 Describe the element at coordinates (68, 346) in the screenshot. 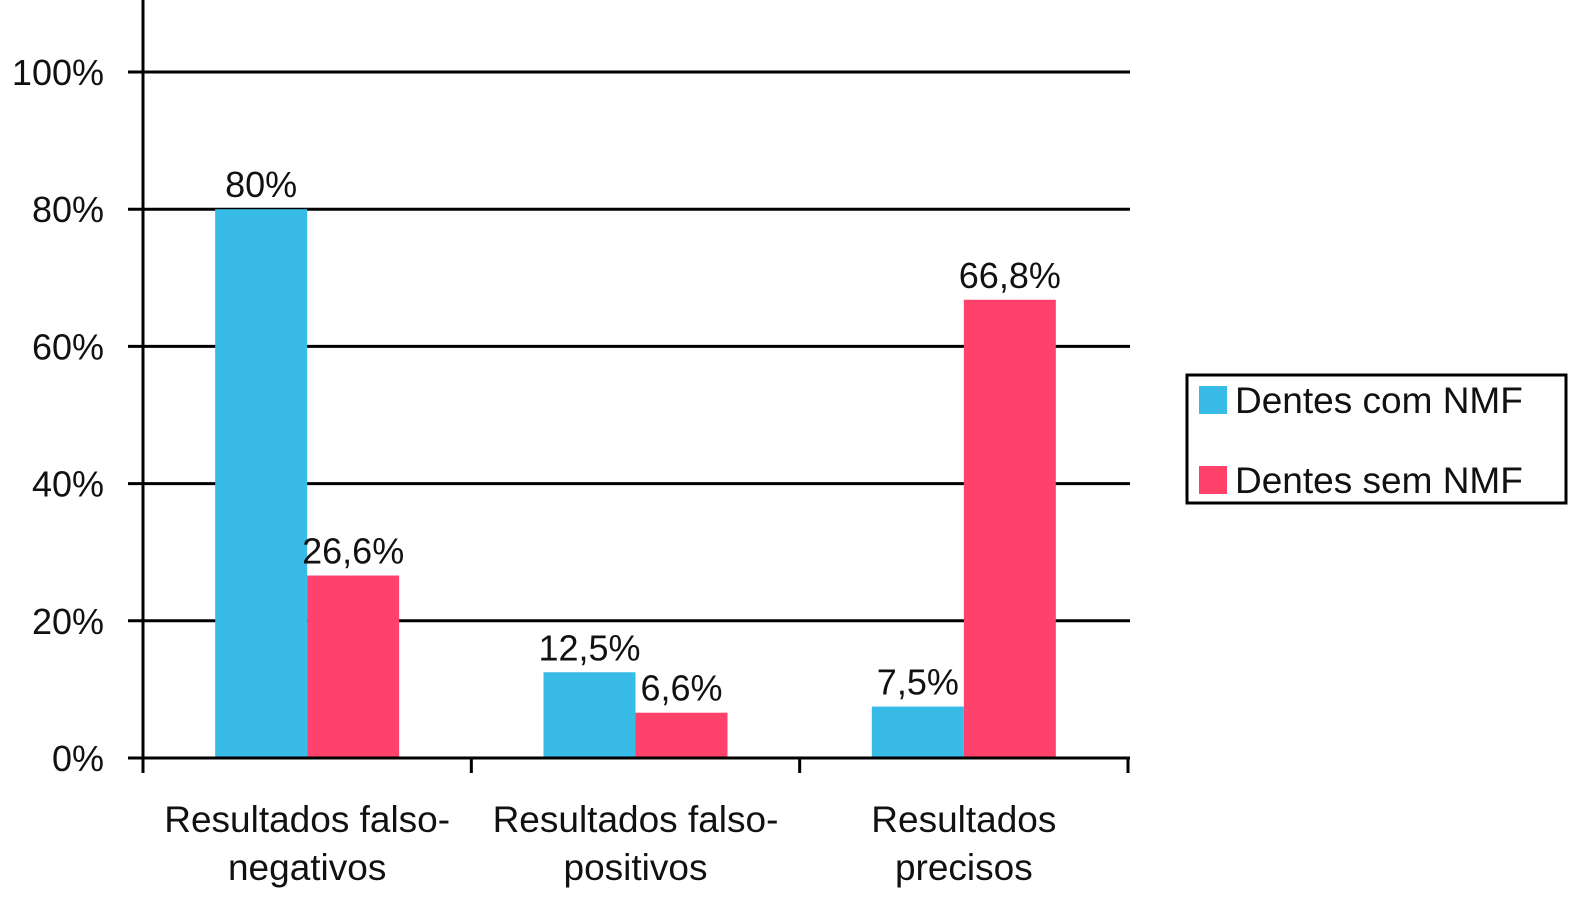

I see `y-tick-label: 60%` at that location.